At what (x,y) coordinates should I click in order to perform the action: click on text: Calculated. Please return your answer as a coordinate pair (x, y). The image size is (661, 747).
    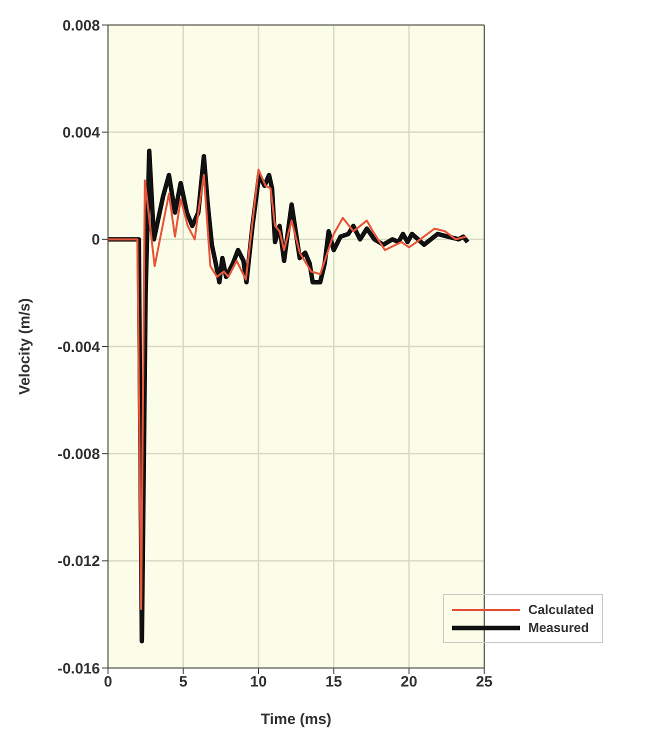
    Looking at the image, I should click on (561, 609).